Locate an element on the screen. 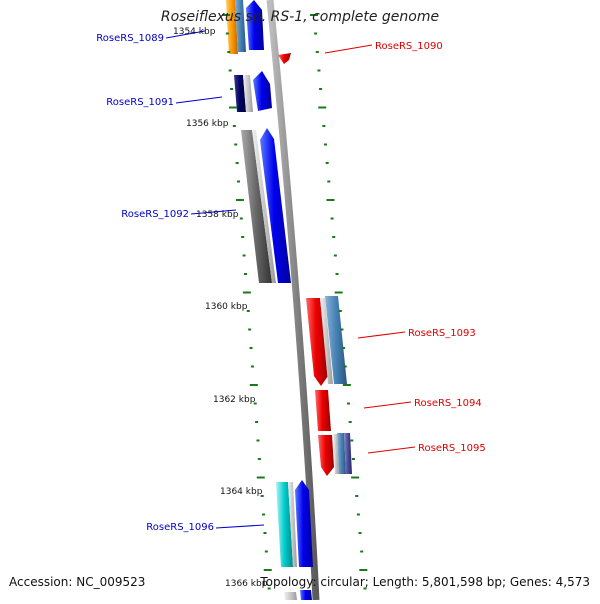 The image size is (600, 604). gene-label: RoseRS_1091 is located at coordinates (140, 102).